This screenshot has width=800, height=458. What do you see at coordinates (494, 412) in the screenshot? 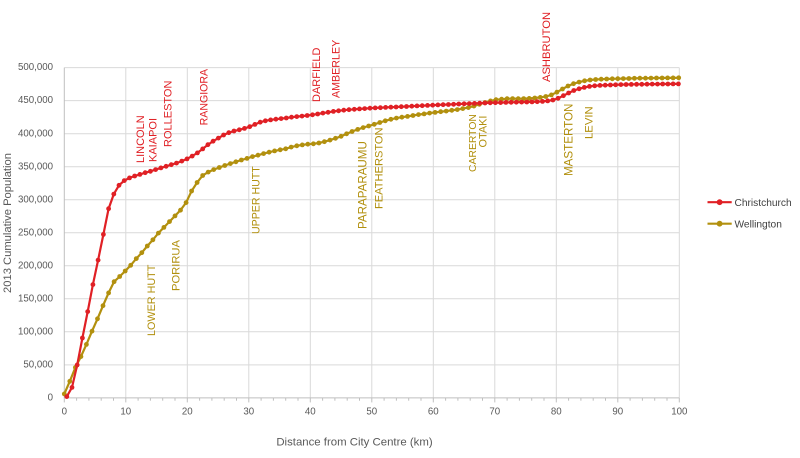
I see `svg-text: 70` at bounding box center [494, 412].